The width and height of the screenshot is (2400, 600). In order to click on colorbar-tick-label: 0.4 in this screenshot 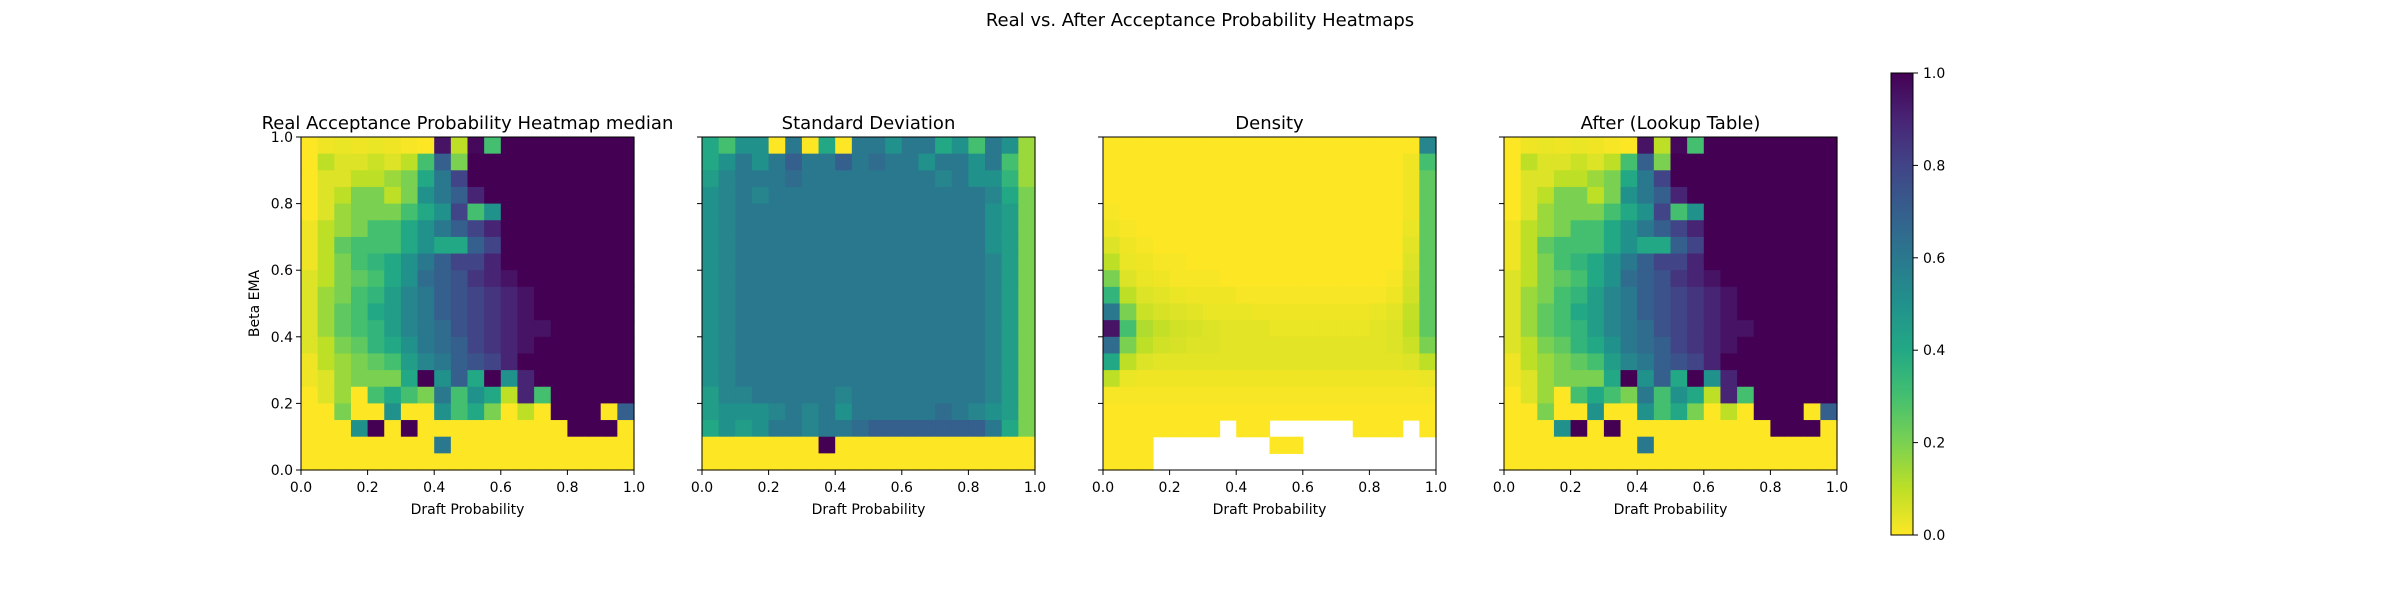, I will do `click(1934, 351)`.